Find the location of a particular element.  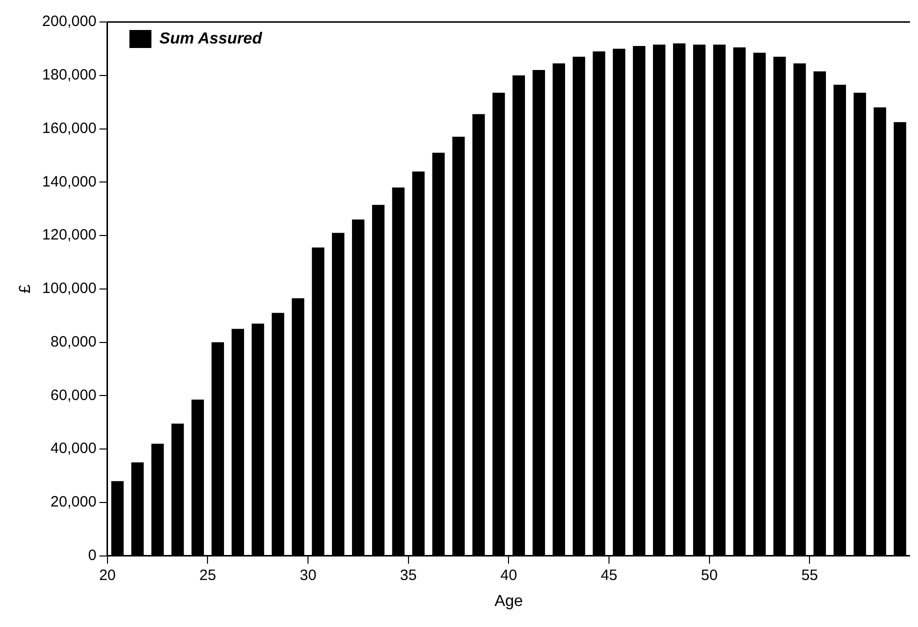

y-tick-label: 80,000 is located at coordinates (73, 341).